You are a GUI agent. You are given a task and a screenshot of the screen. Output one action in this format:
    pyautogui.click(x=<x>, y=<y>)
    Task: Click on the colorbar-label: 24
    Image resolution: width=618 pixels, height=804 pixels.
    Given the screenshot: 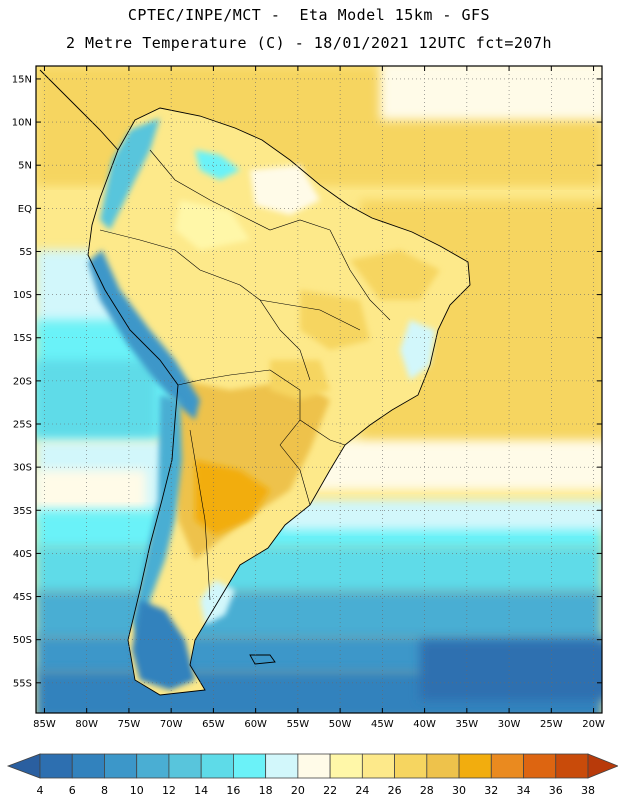 What is the action you would take?
    pyautogui.click(x=362, y=790)
    